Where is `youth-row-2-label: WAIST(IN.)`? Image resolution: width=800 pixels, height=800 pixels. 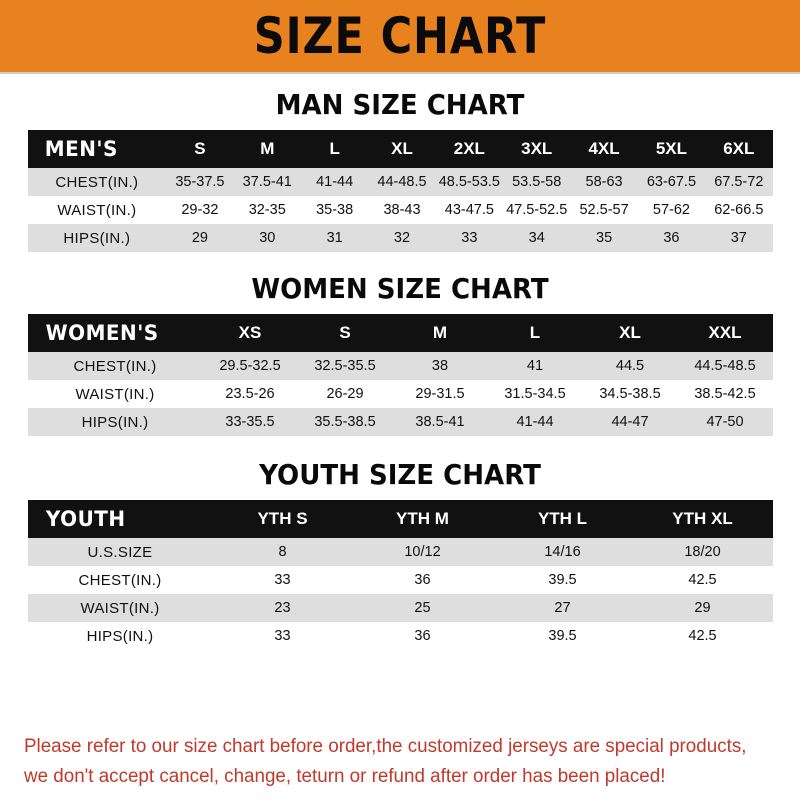
youth-row-2-label: WAIST(IN.) is located at coordinates (120, 608).